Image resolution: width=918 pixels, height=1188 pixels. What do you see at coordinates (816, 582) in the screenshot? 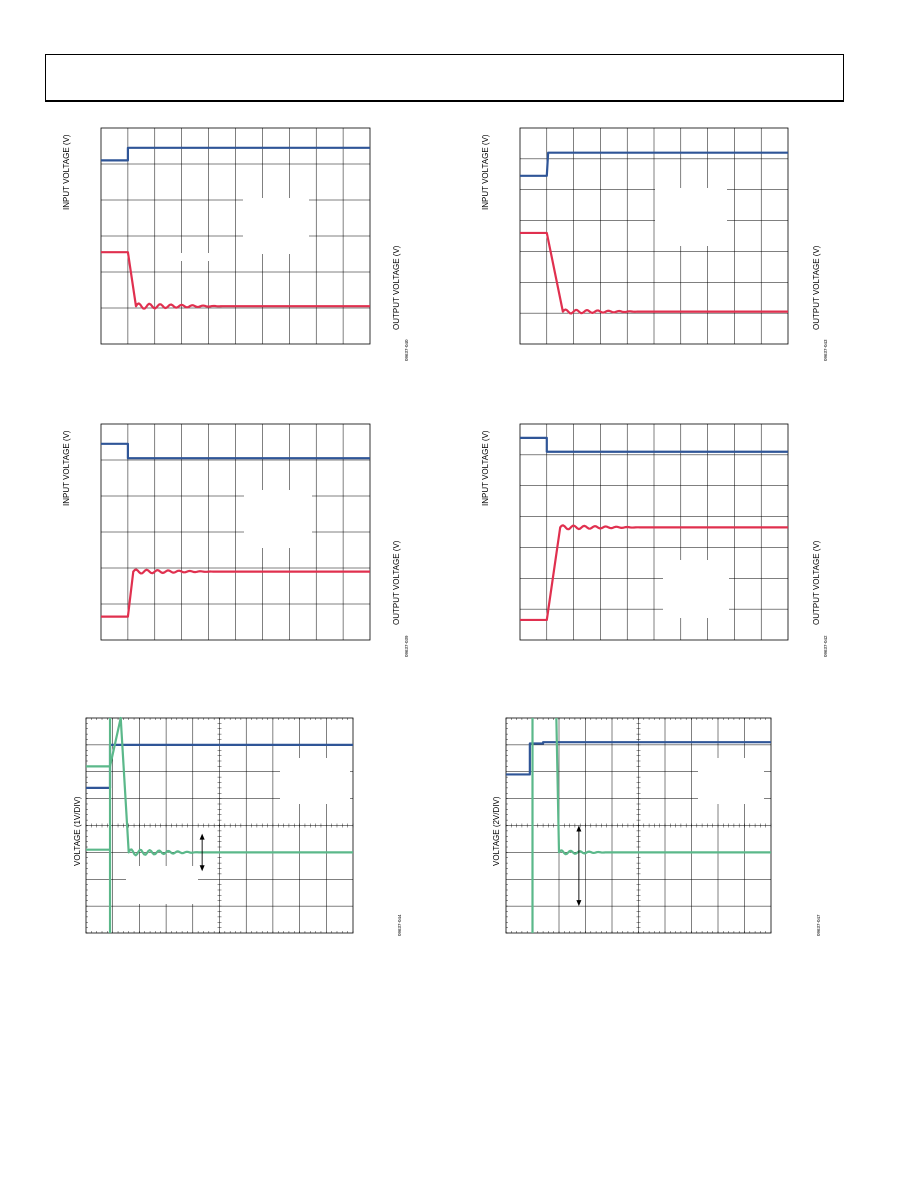
I see `fig4-ylabel-right: OUTPUT VOLTAGE (V)` at bounding box center [816, 582].